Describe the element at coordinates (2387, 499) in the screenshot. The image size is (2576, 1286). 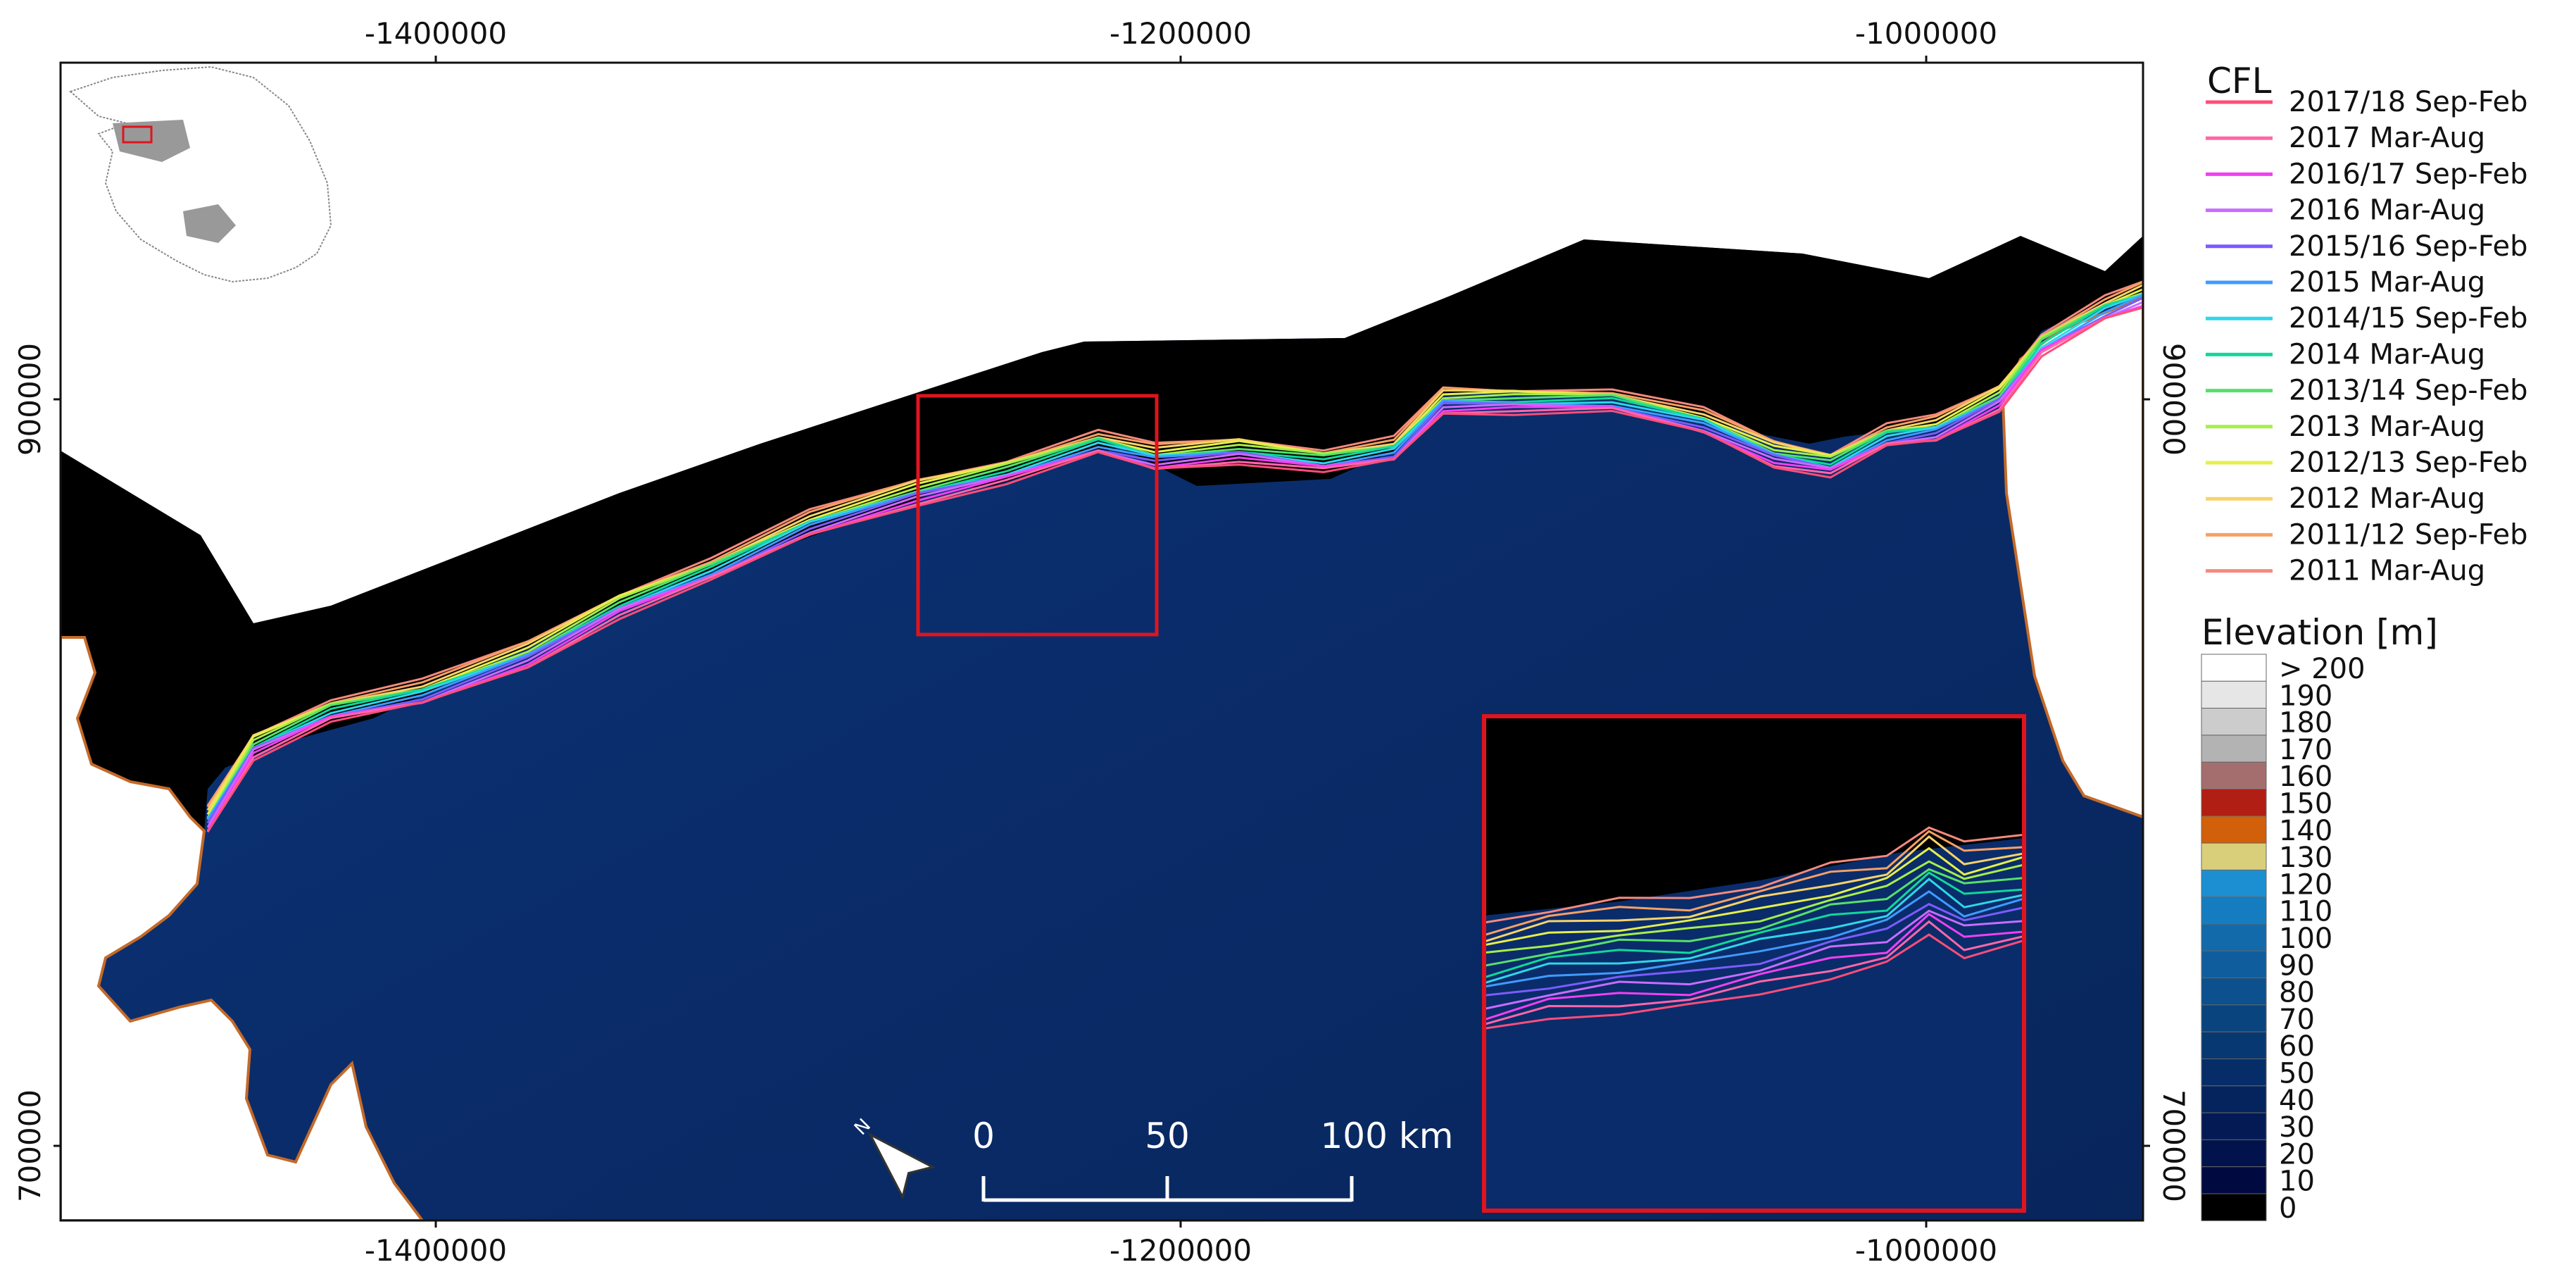
I see `cfl-legend-label-11: 2012 Mar-Aug` at that location.